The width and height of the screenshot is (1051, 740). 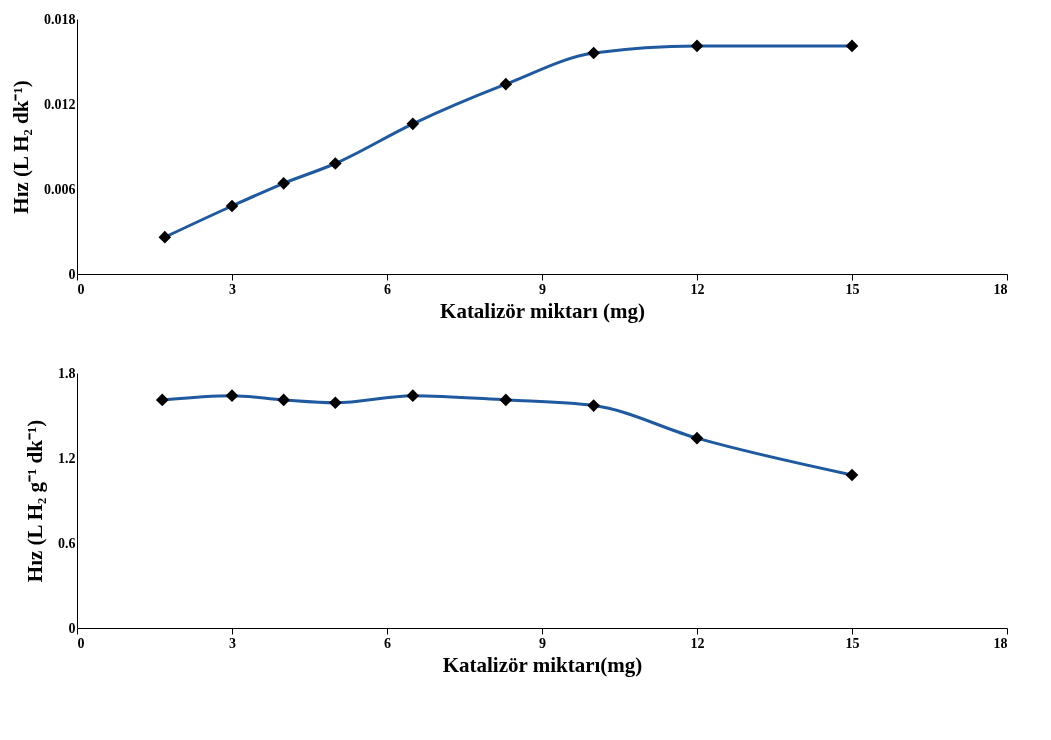 What do you see at coordinates (60, 189) in the screenshot?
I see `y-tick-label: 0.006` at bounding box center [60, 189].